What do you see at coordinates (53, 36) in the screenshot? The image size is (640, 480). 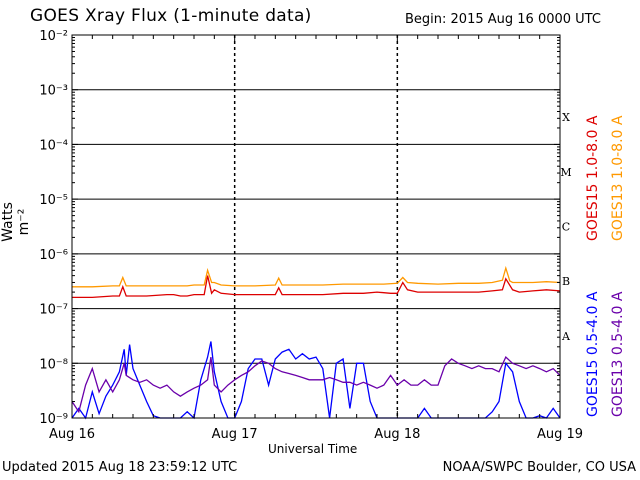 I see `y-tick-label: 10⁻²` at bounding box center [53, 36].